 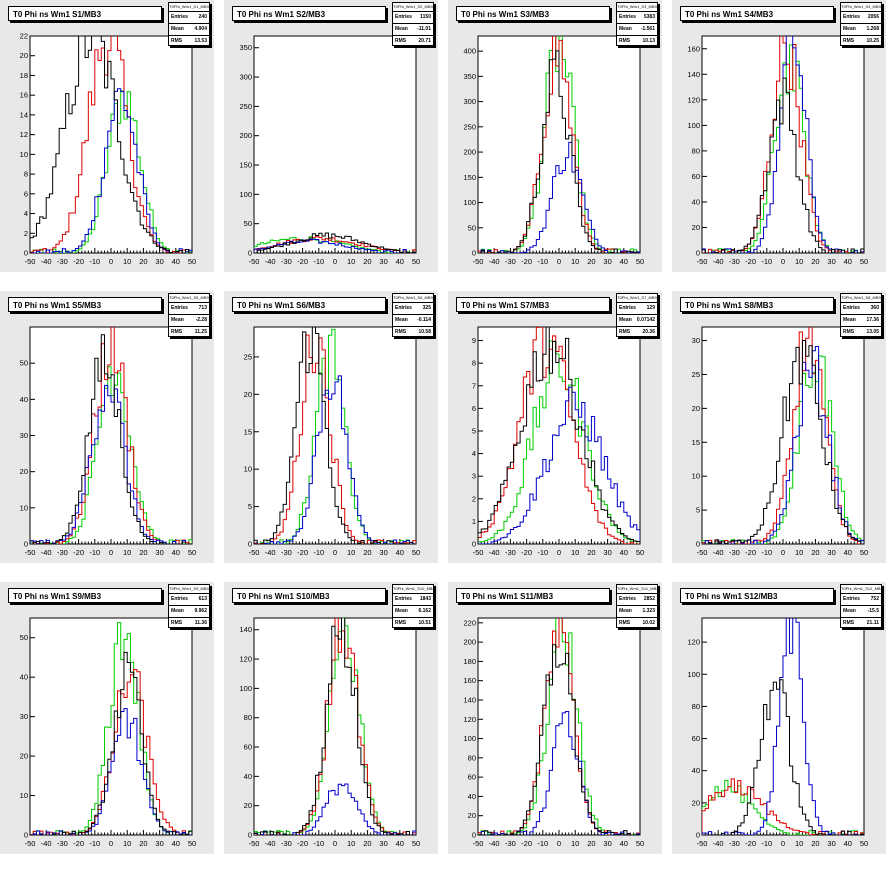 I want to click on stats-row-entries: Entries 5383, so click(x=637, y=18).